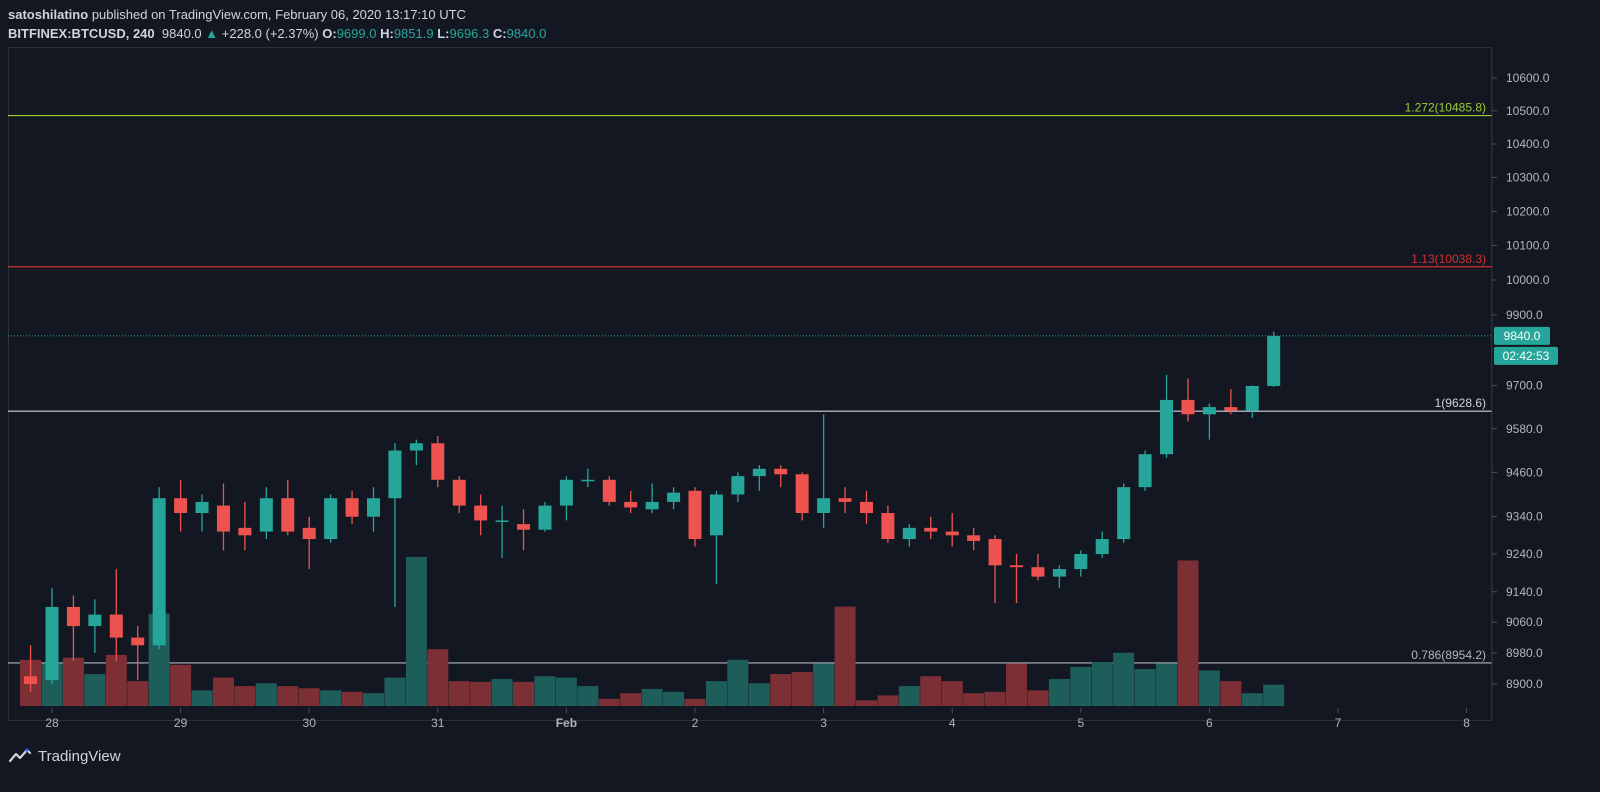 Image resolution: width=1600 pixels, height=792 pixels. Describe the element at coordinates (1524, 622) in the screenshot. I see `price-tick-label: 9060.0` at that location.